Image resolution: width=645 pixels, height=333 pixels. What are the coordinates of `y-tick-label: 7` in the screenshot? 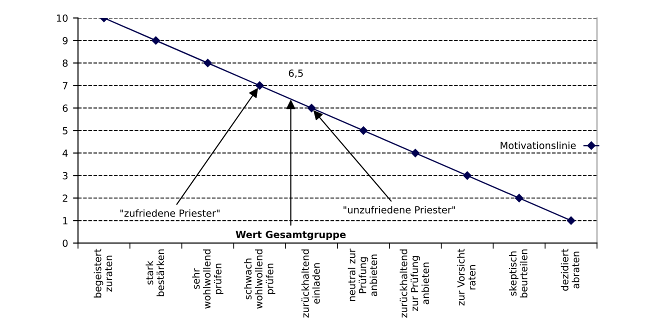 It's located at (65, 86).